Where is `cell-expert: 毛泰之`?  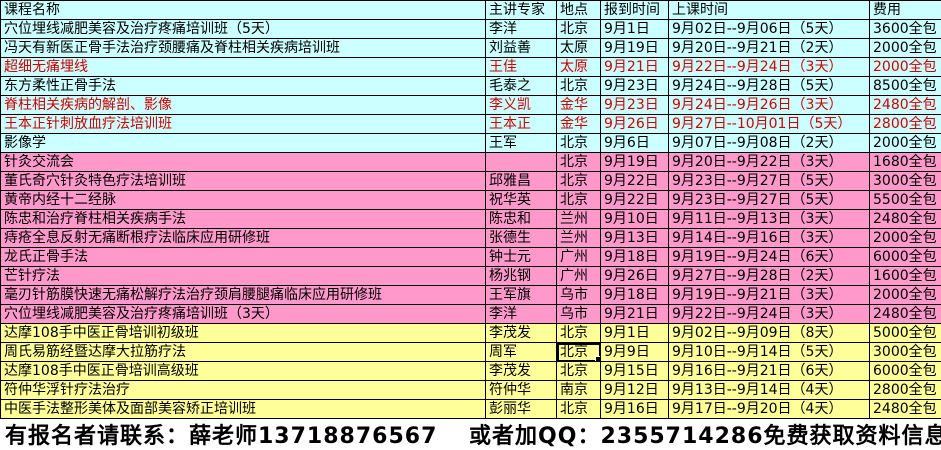
cell-expert: 毛泰之 is located at coordinates (521, 86).